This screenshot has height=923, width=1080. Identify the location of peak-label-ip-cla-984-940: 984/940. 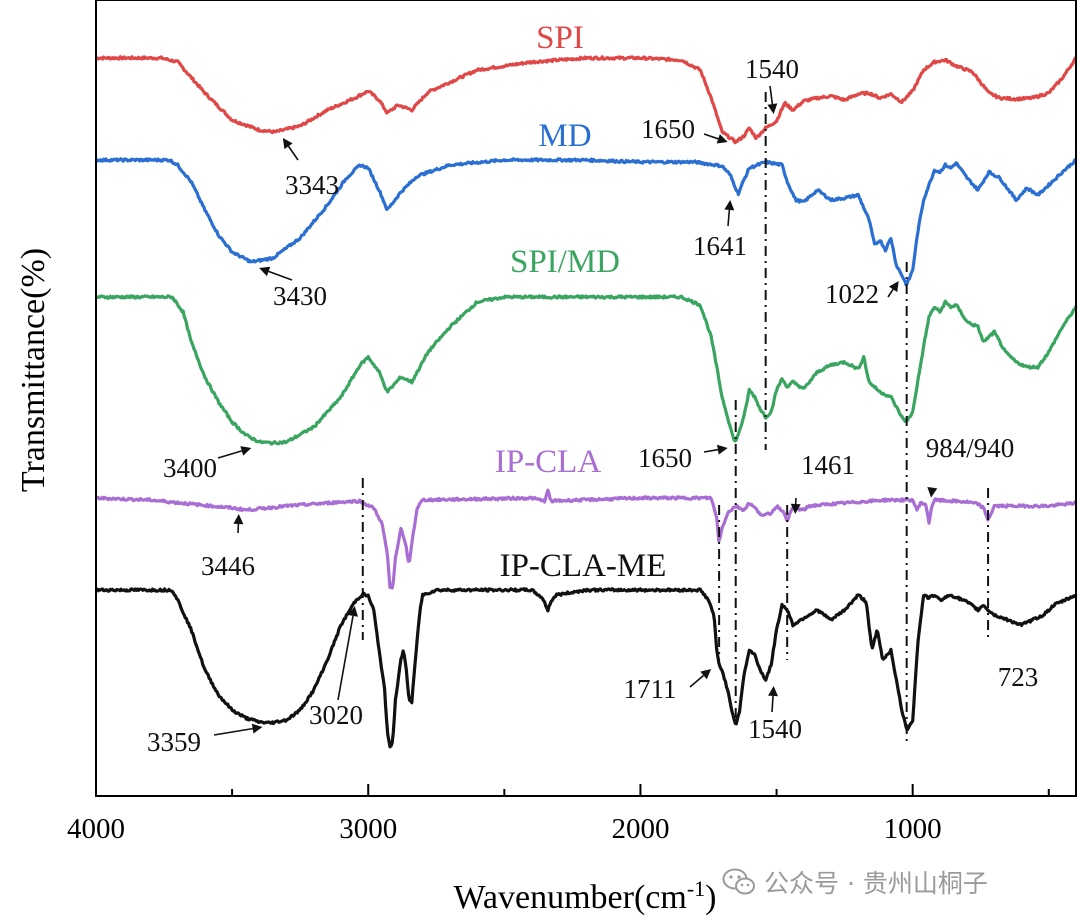
(970, 448).